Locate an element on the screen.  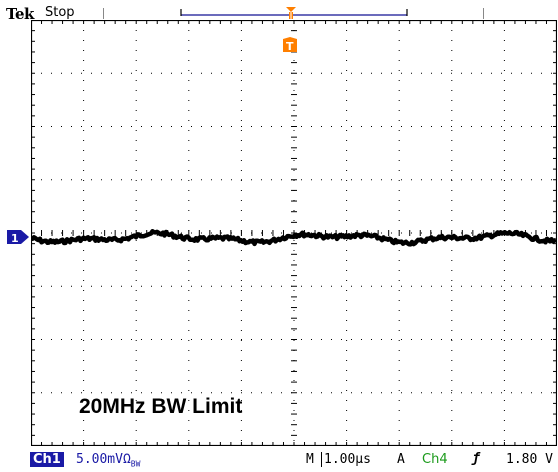
bandwidth-limit-icon: BW is located at coordinates (135, 464).